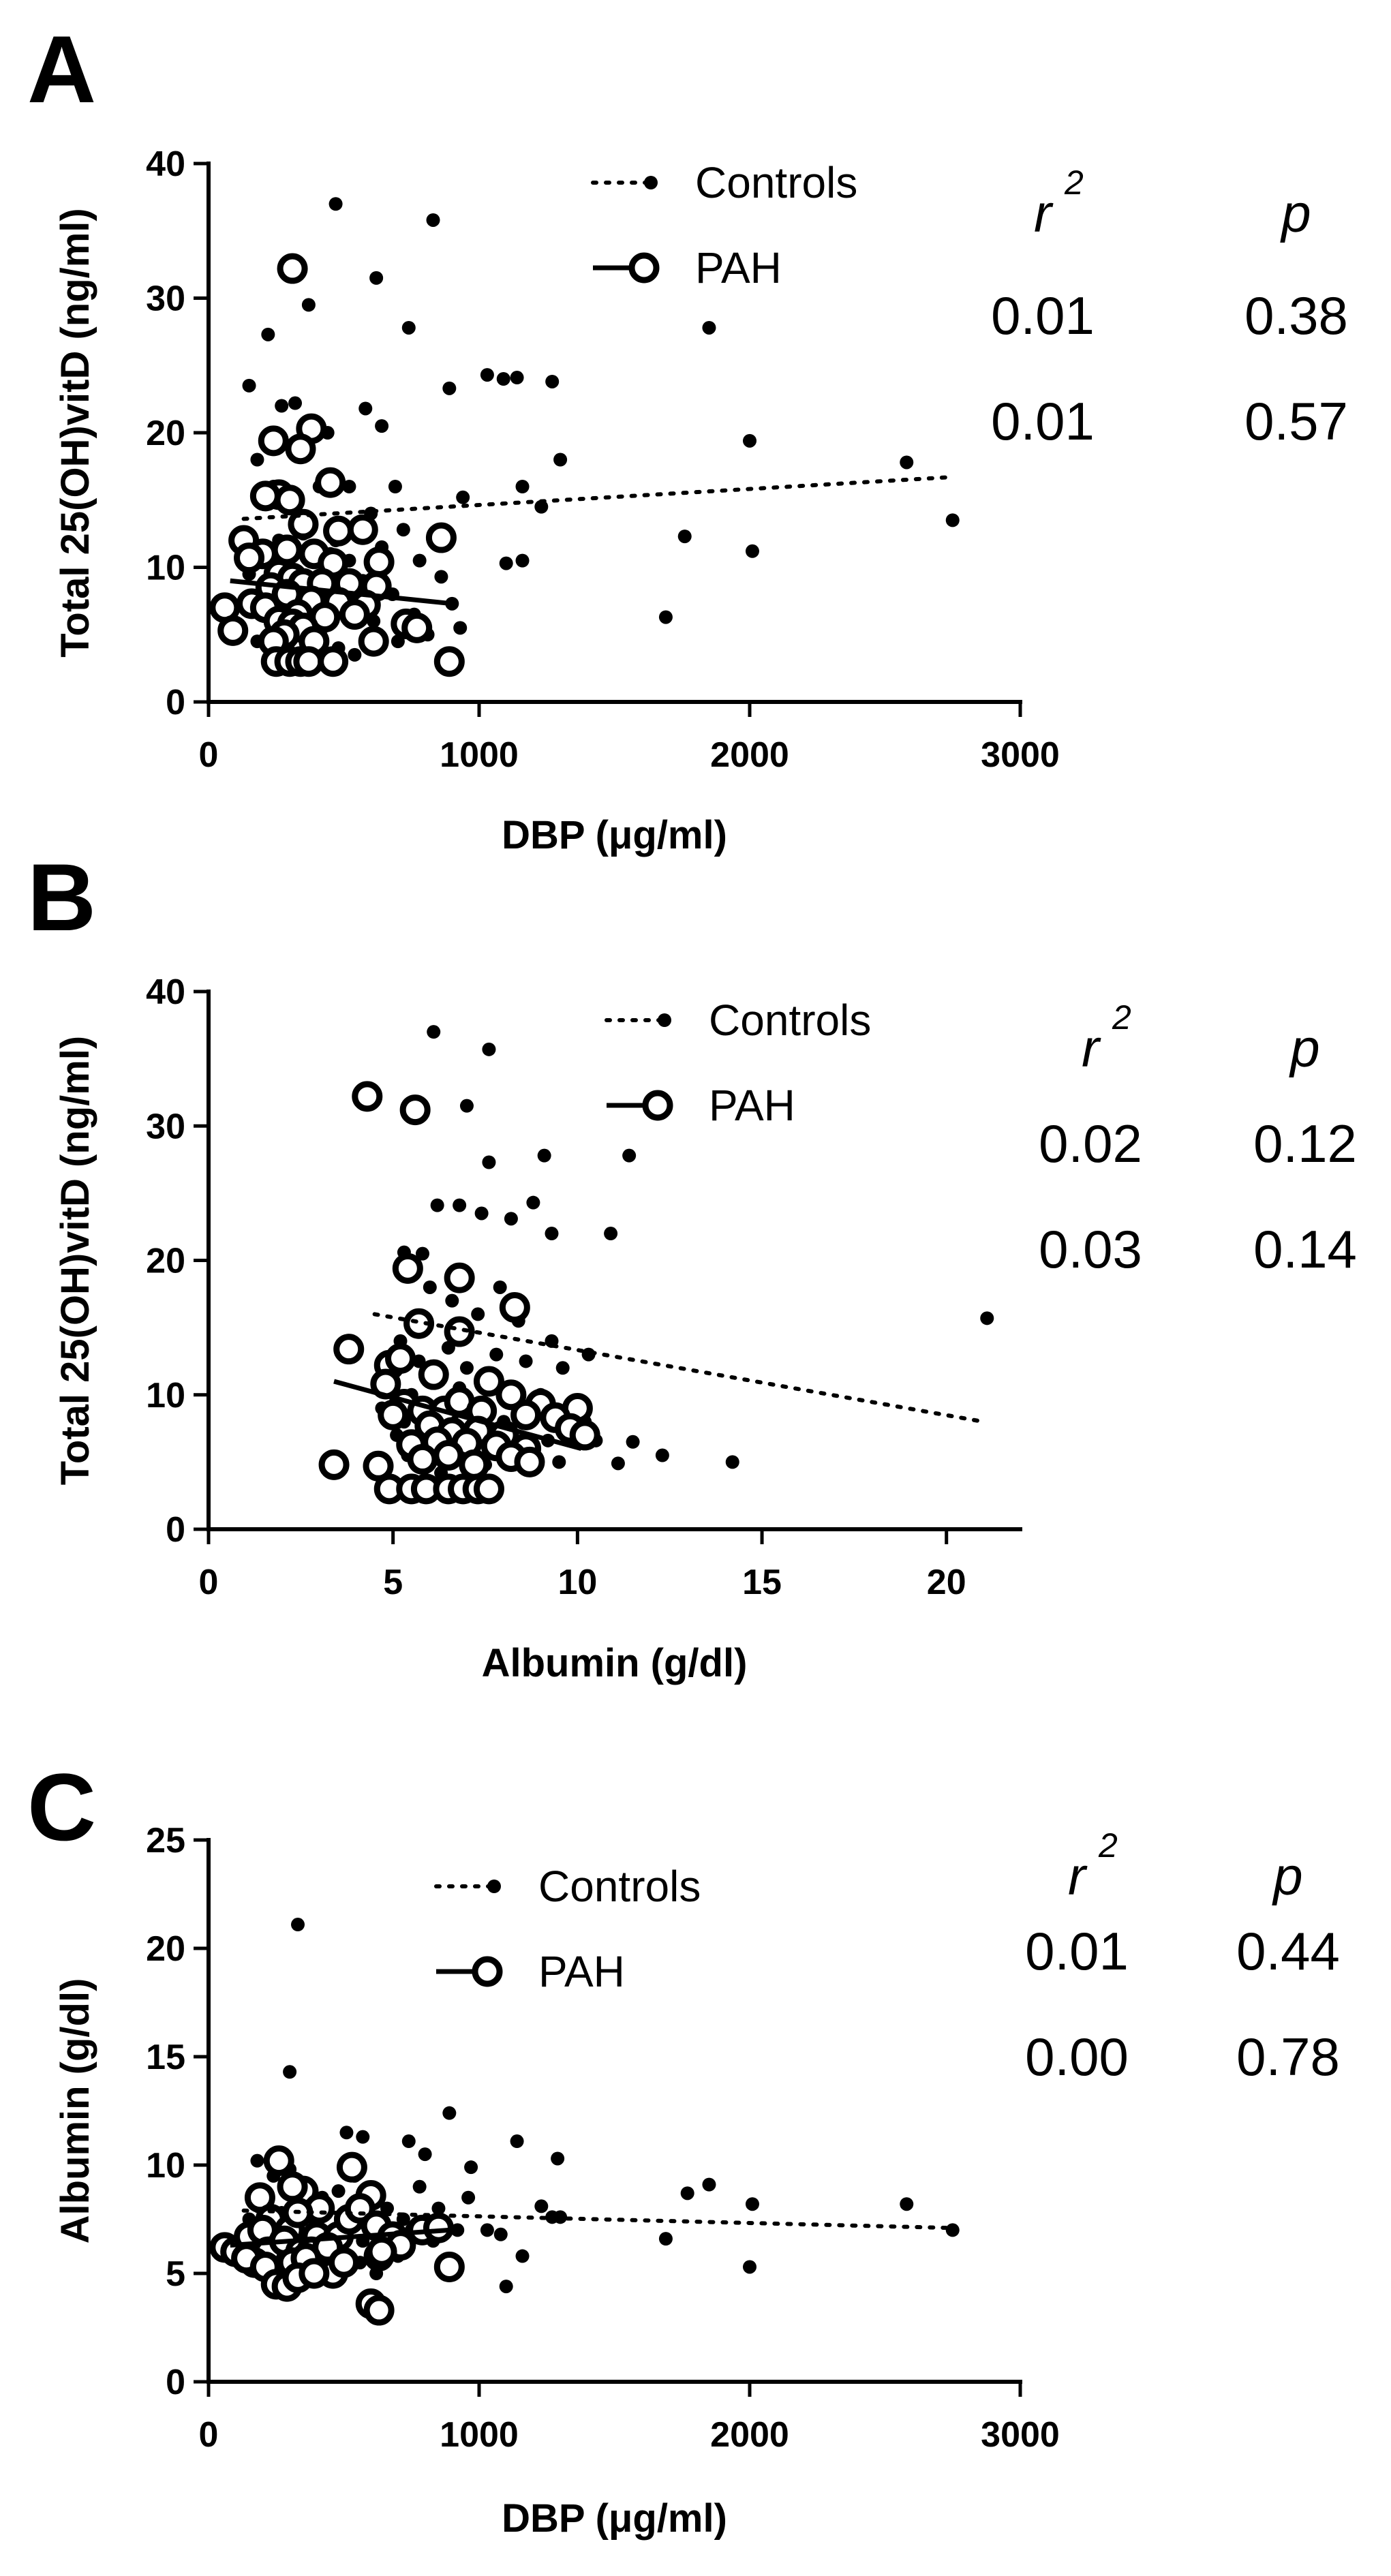  Describe the element at coordinates (75, 433) in the screenshot. I see `y-axis-title: Total 25(OH)vitD (ng/ml)` at that location.